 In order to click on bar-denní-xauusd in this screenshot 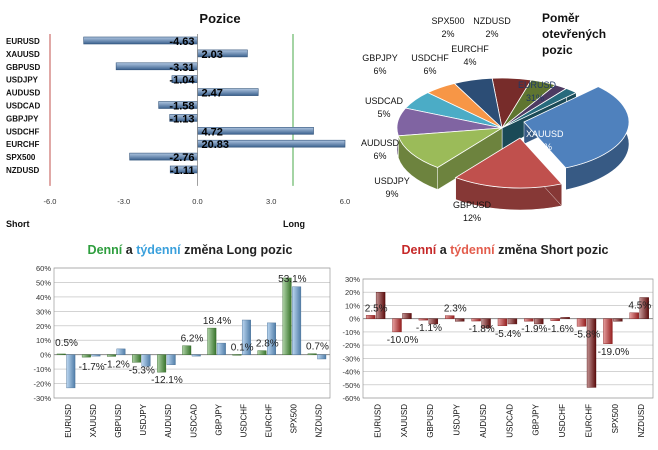, I will do `click(86, 356)`.